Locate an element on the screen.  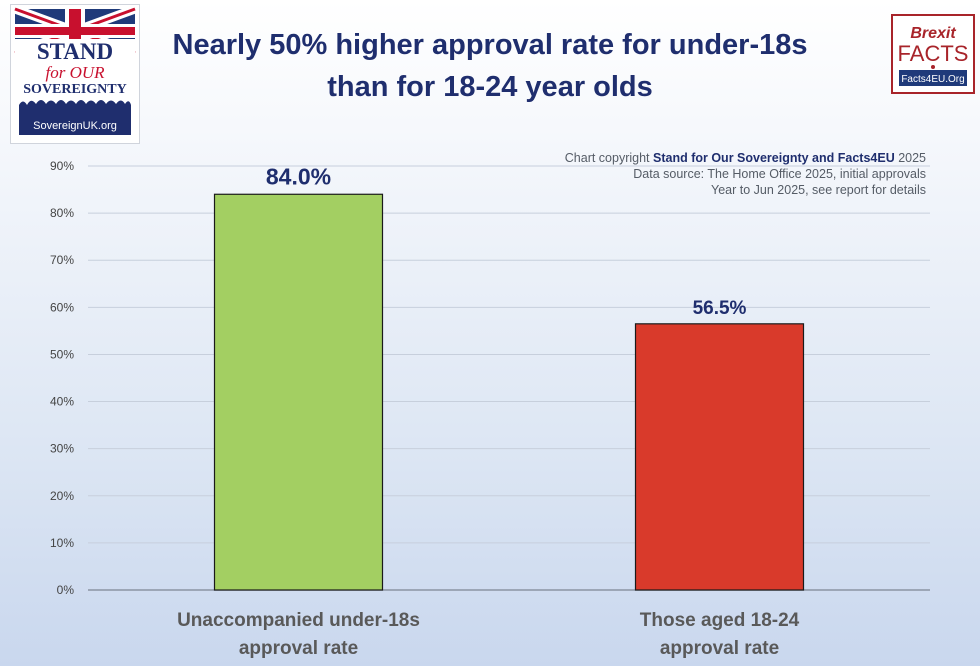
y-tick-label: 80% is located at coordinates (62, 213).